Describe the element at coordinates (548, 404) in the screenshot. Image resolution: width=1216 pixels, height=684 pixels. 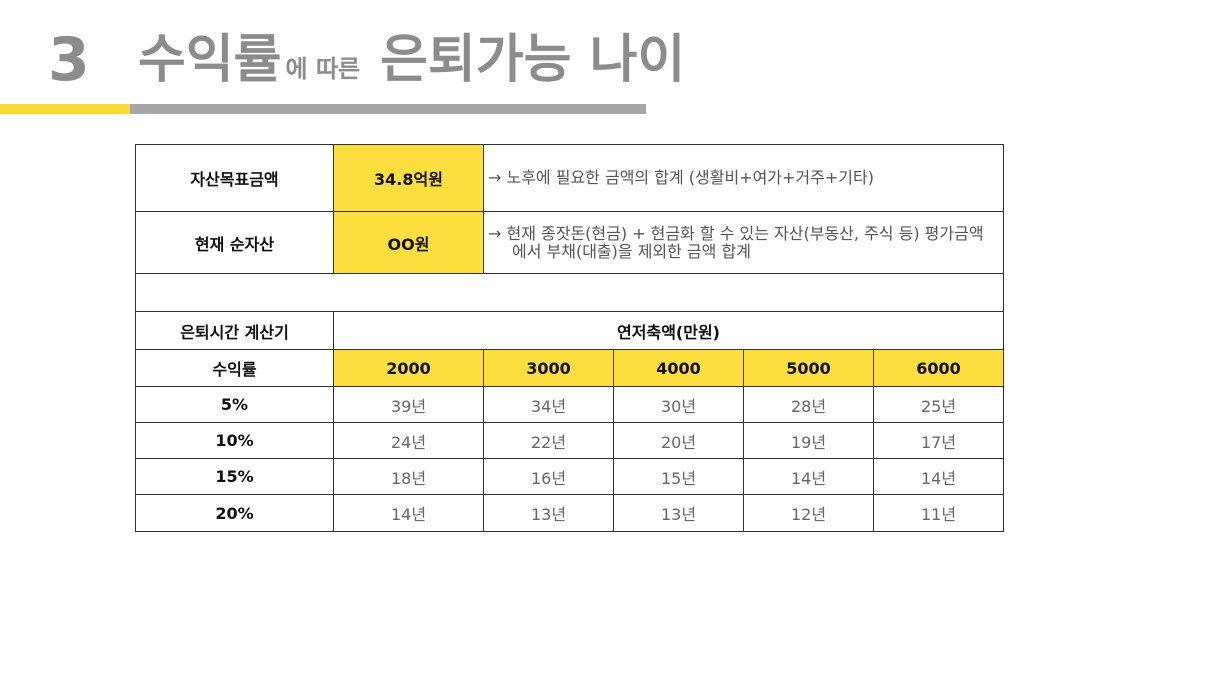
I see `years-cell: 34년` at that location.